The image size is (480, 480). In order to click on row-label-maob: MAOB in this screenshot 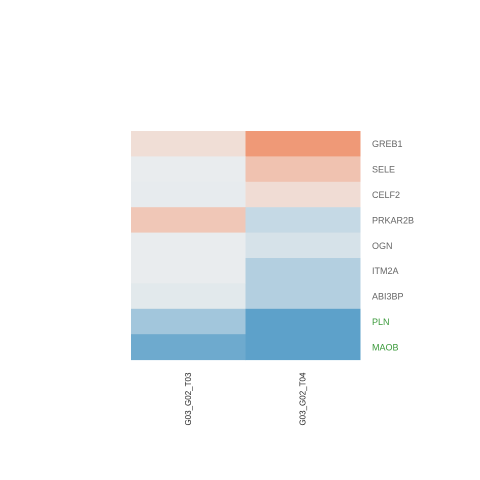, I will do `click(385, 347)`.